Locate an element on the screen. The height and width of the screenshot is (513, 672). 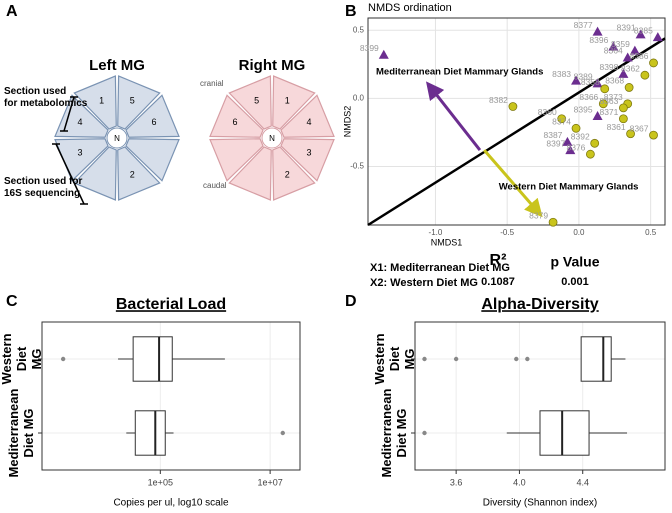
y-axis-label: NMDS2 is located at coordinates (347, 122).